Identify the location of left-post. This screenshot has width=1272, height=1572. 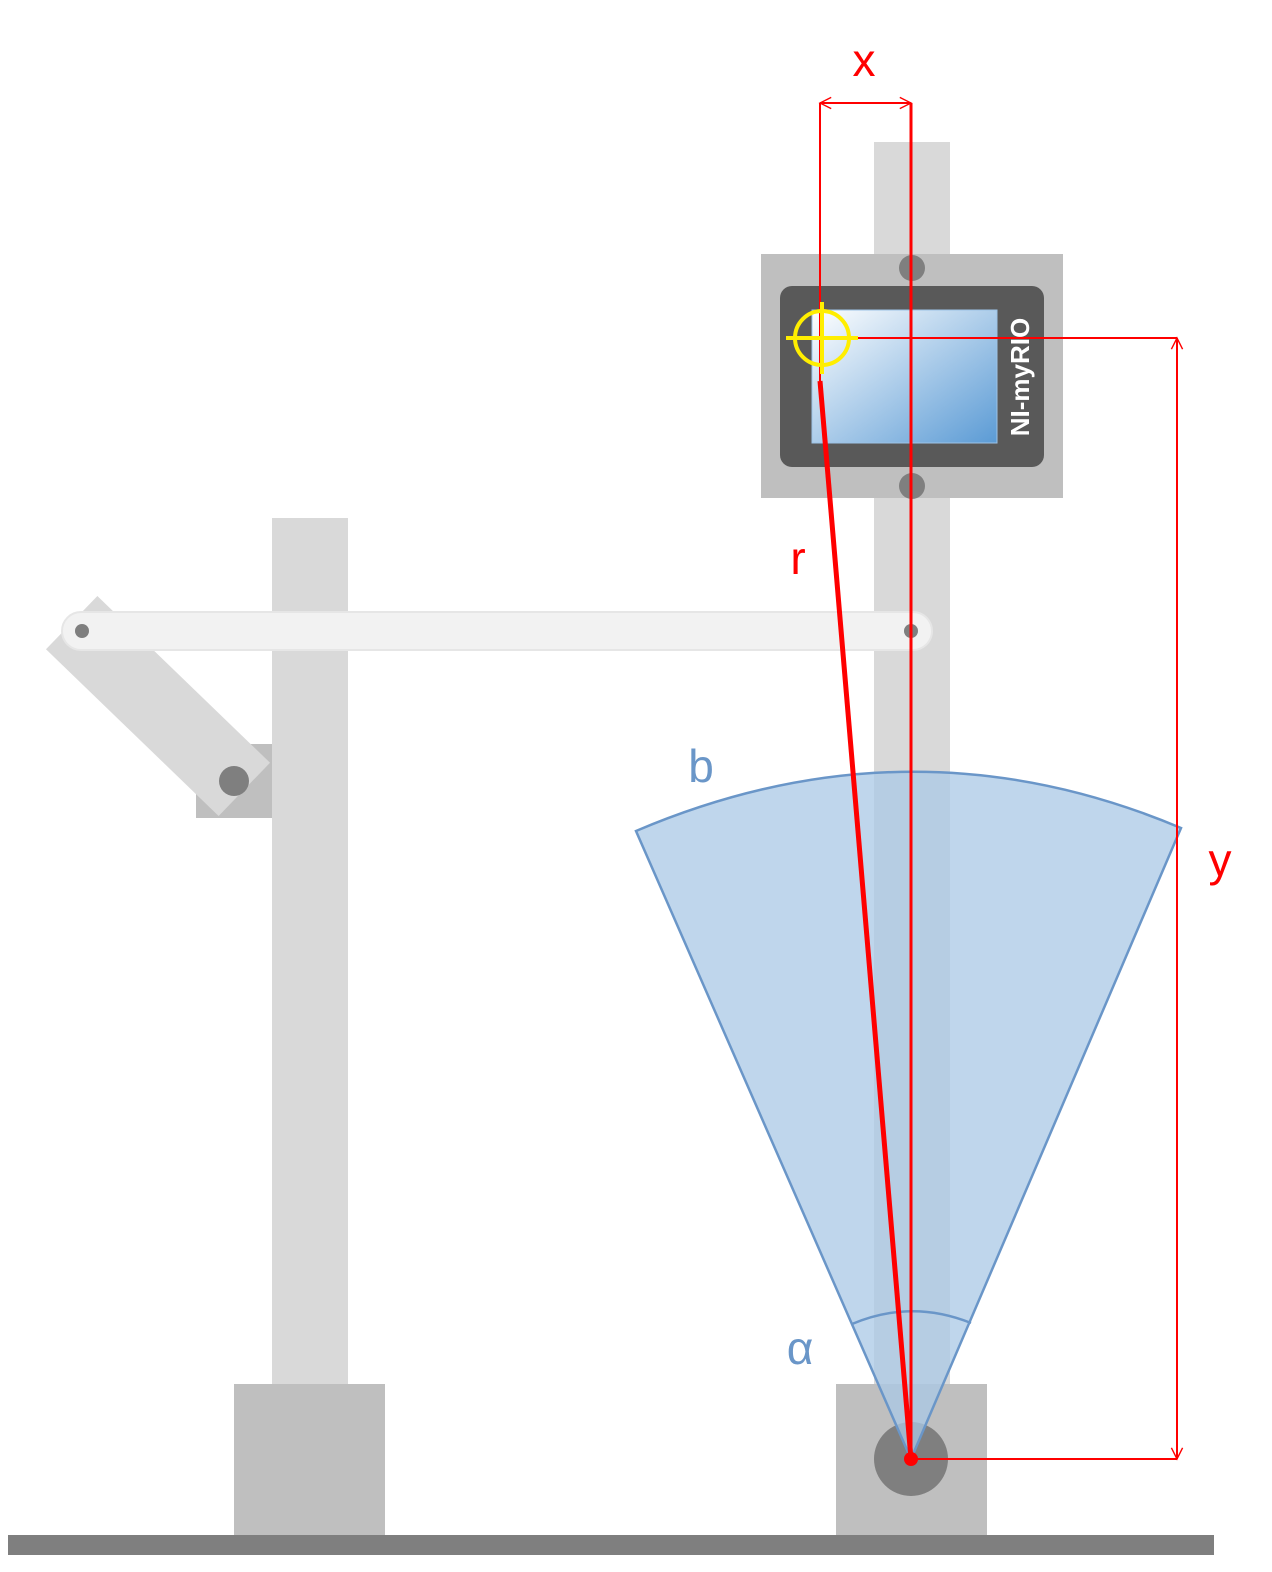
(310, 953).